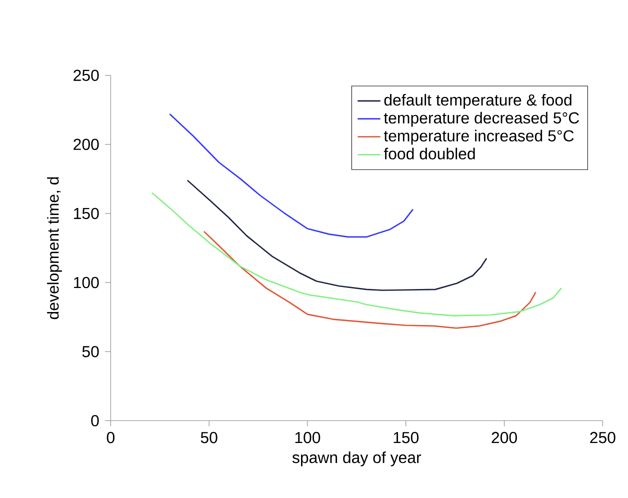  I want to click on y-tick-label: 0, so click(95, 420).